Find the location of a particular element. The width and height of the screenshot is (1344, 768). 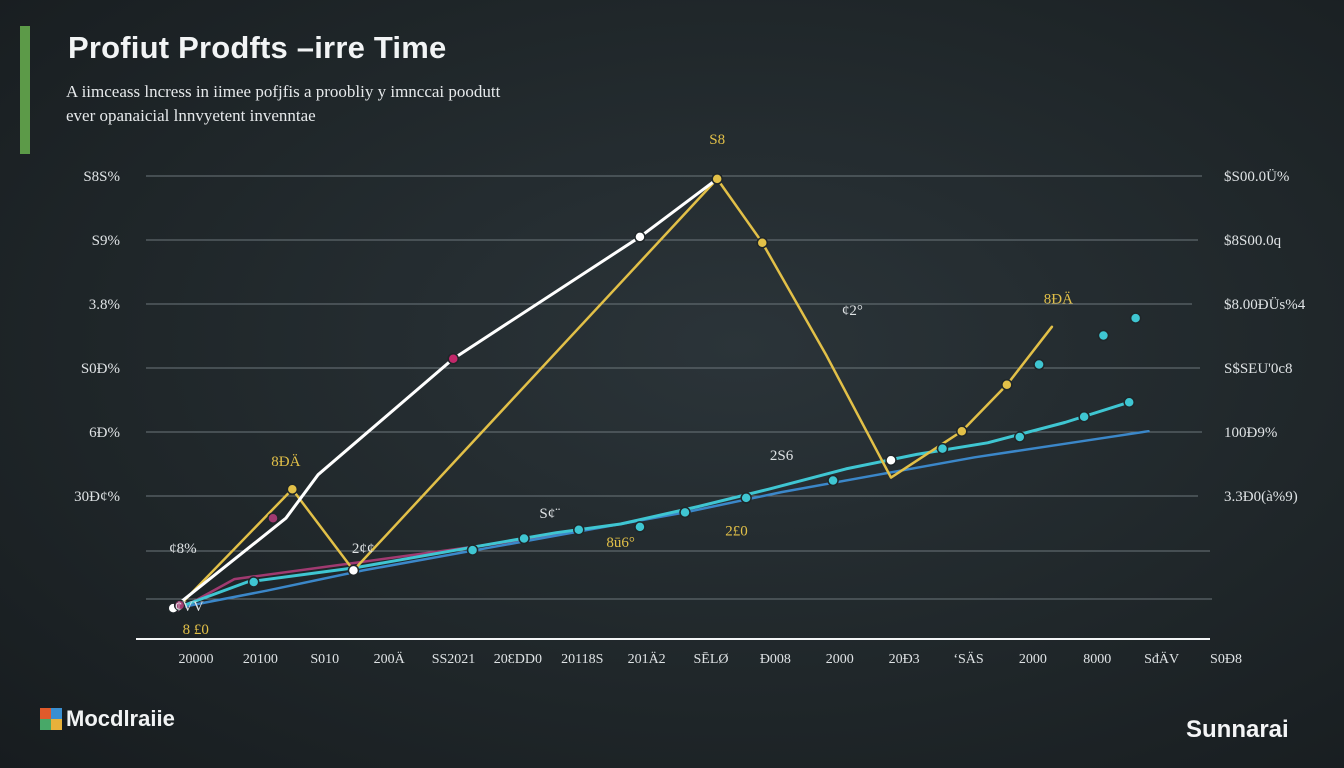

accent-bar is located at coordinates (25, 90).